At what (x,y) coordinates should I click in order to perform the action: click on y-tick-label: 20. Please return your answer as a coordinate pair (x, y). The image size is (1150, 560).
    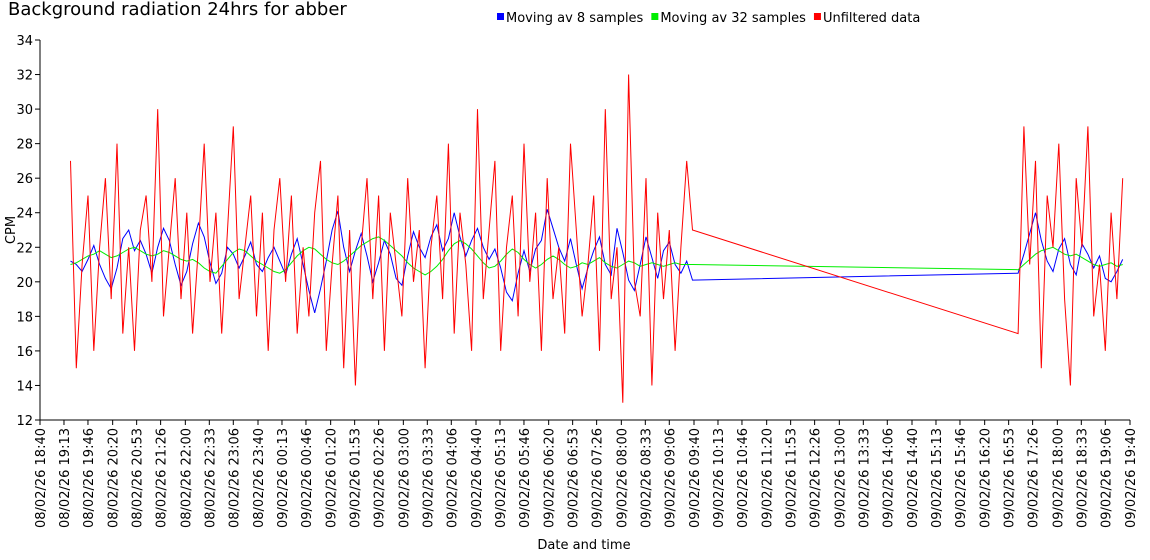
    Looking at the image, I should click on (24, 283).